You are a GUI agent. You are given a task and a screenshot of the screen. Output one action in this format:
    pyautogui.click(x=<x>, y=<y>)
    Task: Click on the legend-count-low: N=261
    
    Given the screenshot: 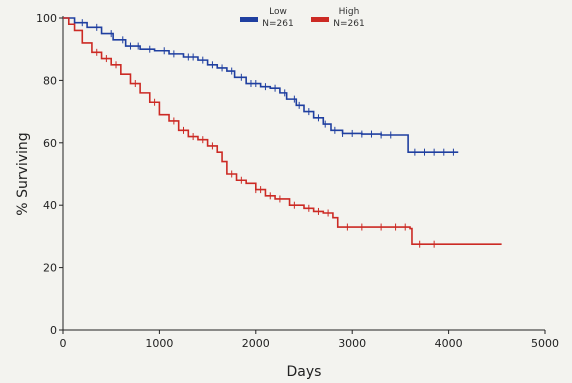 What is the action you would take?
    pyautogui.click(x=277, y=24)
    